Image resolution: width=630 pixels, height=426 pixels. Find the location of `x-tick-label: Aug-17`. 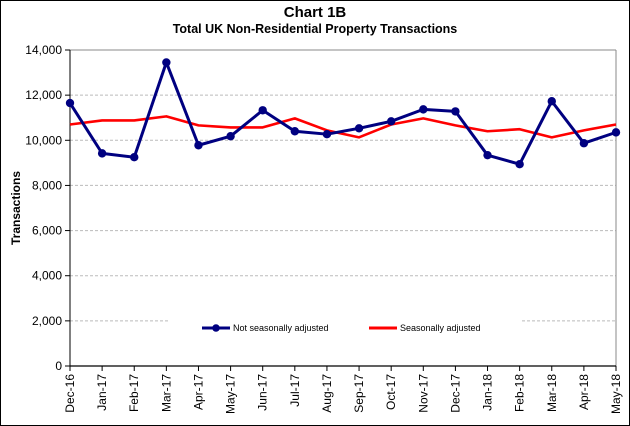

x-tick-label: Aug-17 is located at coordinates (327, 393).